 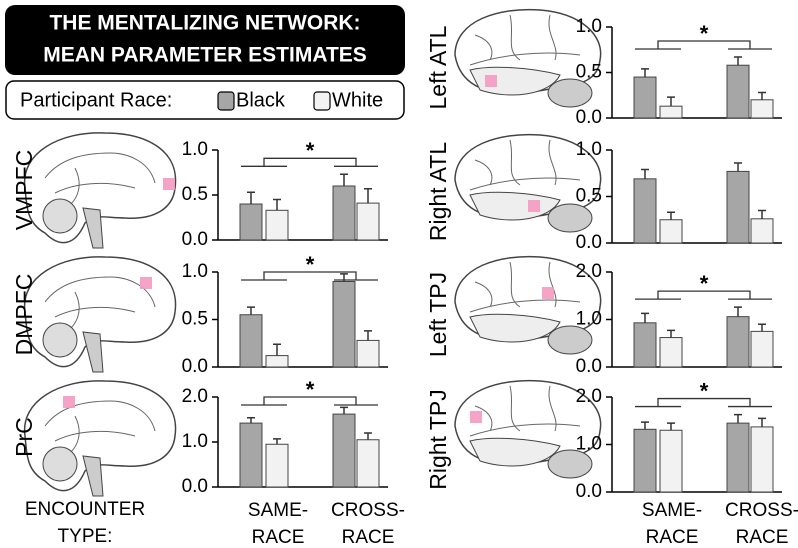 I want to click on x-tick-label: CROSS-, so click(x=761, y=510).